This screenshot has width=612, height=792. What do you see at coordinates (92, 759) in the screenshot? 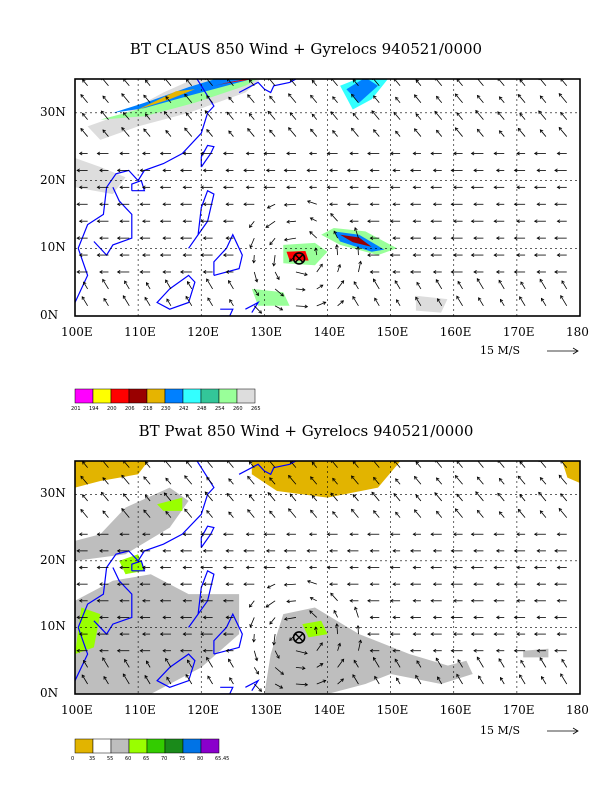
I see `colorbar-level-label: 35` at bounding box center [92, 759].